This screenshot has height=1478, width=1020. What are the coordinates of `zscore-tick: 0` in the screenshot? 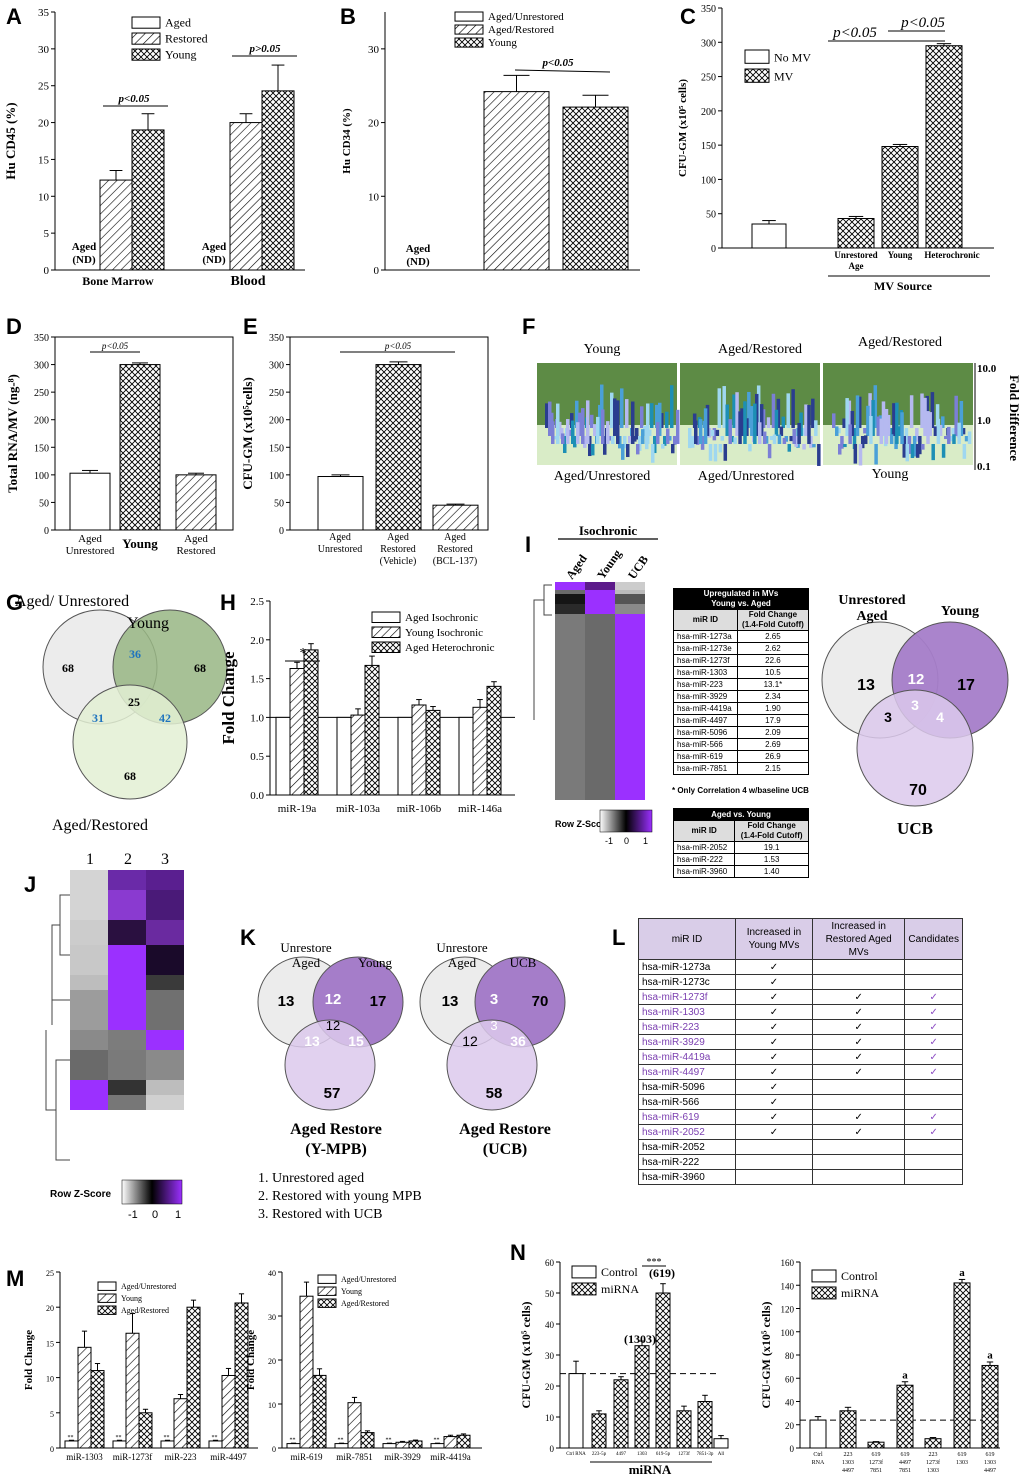 It's located at (626, 841).